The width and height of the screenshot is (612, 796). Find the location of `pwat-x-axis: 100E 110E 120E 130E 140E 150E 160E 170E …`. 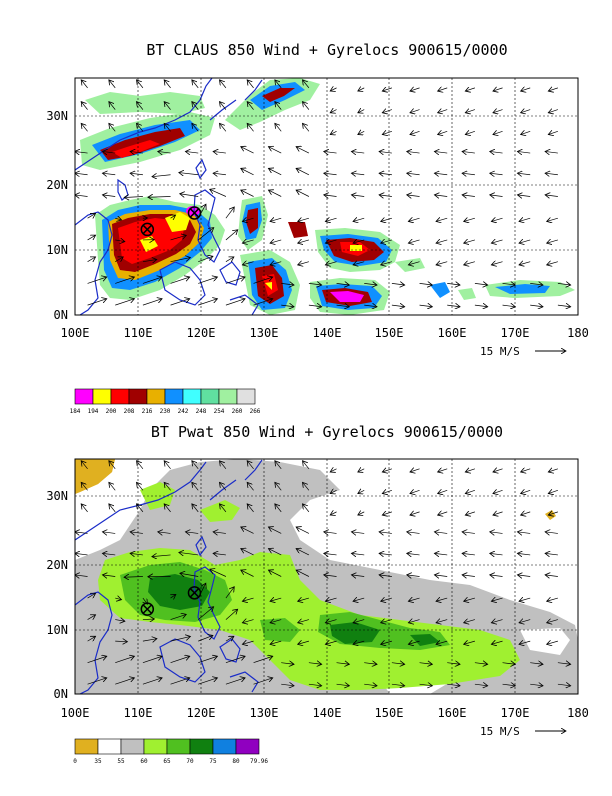

pwat-x-axis: 100E 110E 120E 130E 140E 150E 160E 170E … is located at coordinates (325, 713).